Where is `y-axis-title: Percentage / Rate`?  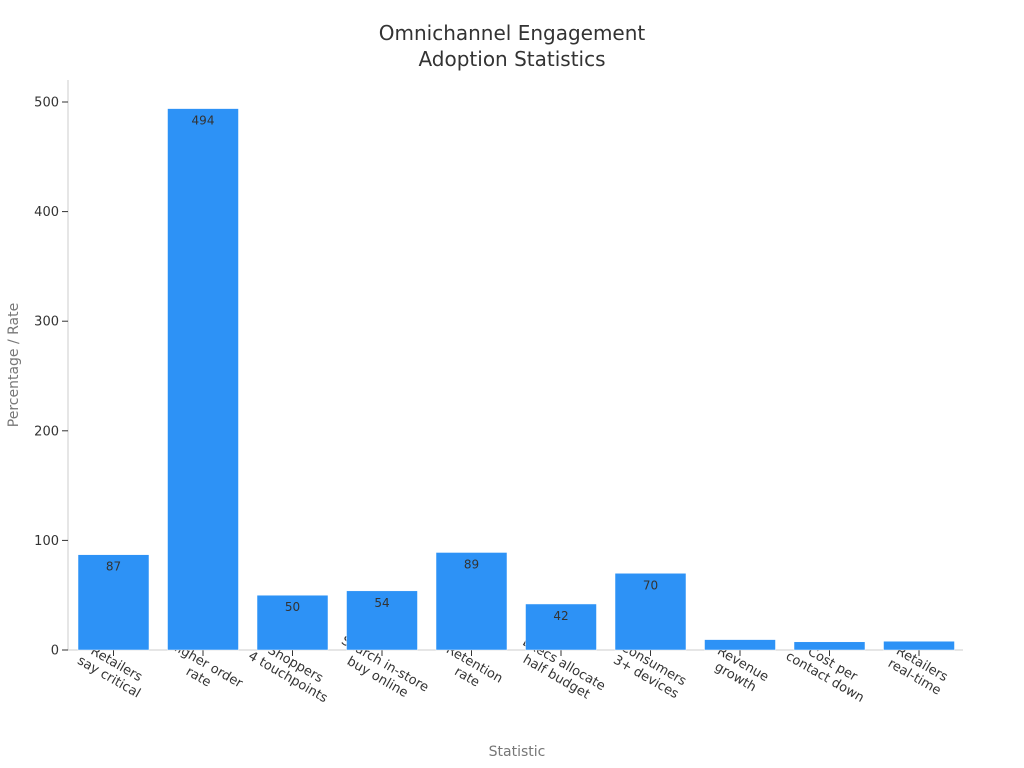 y-axis-title: Percentage / Rate is located at coordinates (14, 365).